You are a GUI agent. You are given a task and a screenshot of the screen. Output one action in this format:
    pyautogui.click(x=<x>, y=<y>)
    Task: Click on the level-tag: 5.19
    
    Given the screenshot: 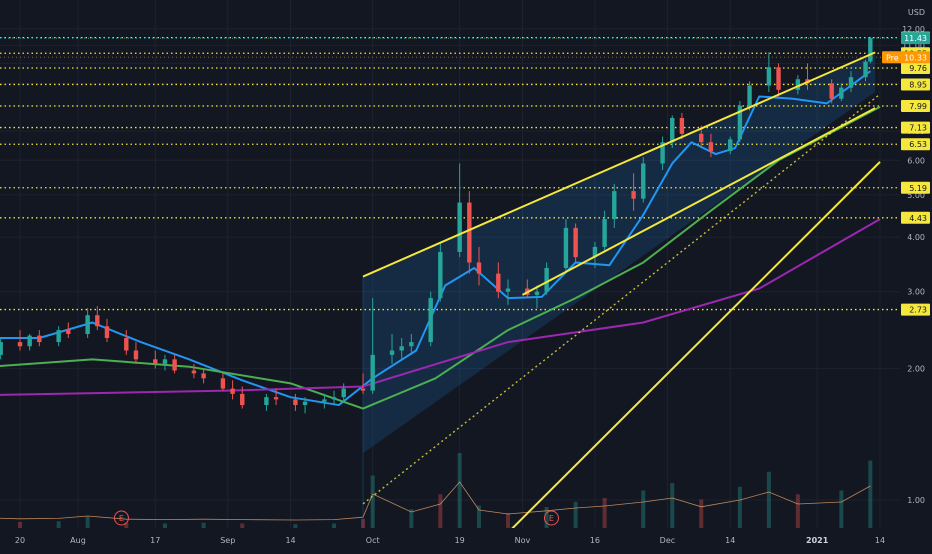 What is the action you would take?
    pyautogui.click(x=918, y=188)
    